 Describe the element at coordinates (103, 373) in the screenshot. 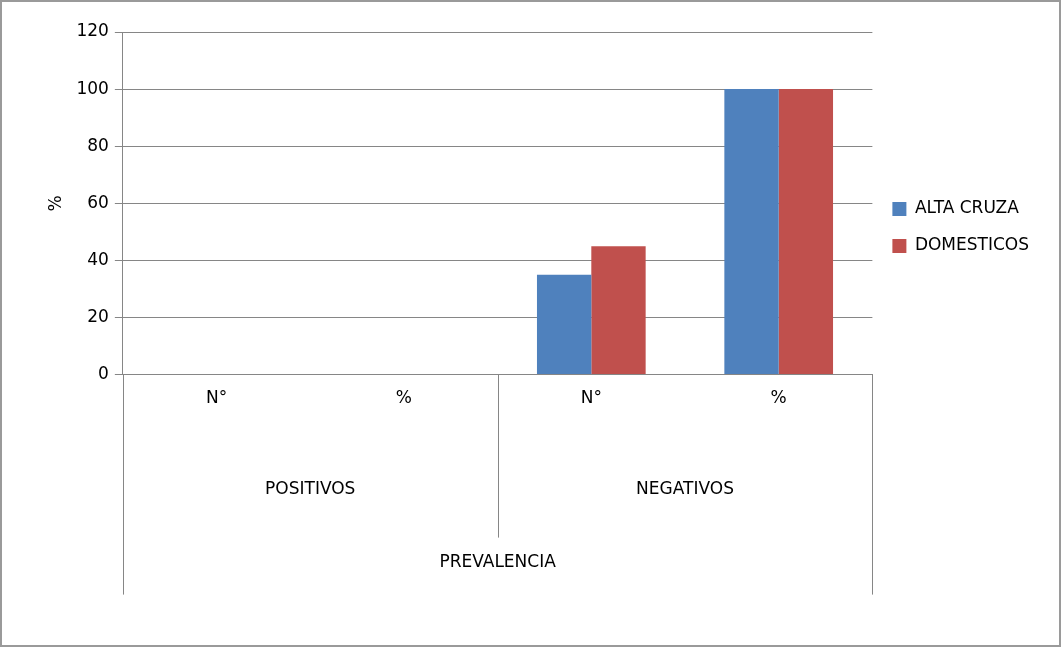

I see `y-tick-label: 0` at that location.